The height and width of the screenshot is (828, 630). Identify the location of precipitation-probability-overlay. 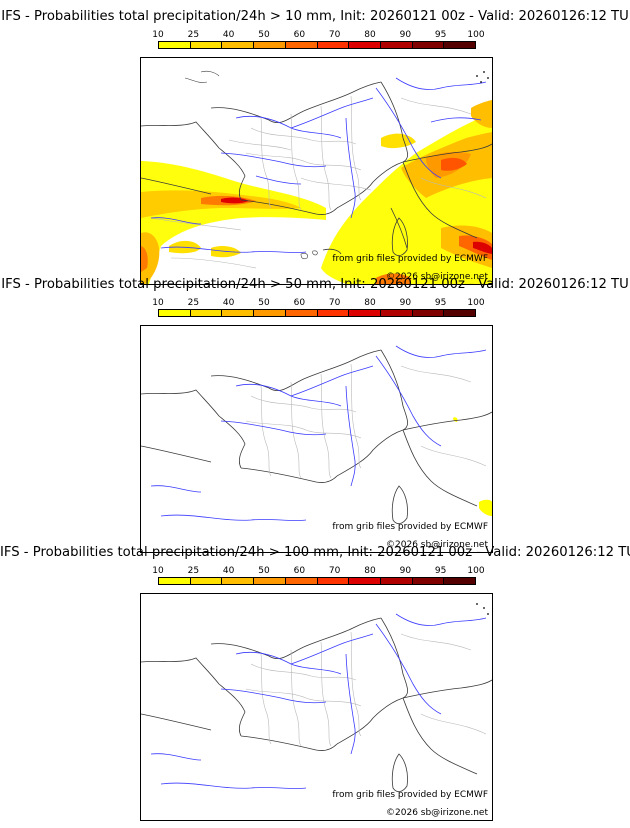
(472, 466).